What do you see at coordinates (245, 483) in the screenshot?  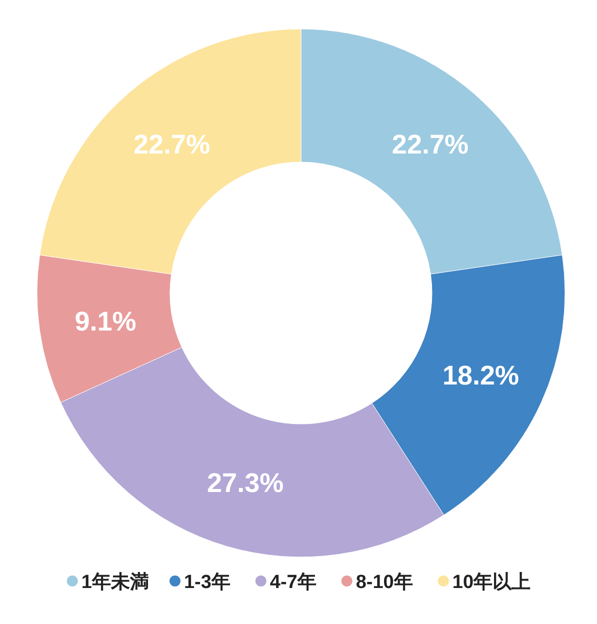 I see `data-label: 27.3%` at bounding box center [245, 483].